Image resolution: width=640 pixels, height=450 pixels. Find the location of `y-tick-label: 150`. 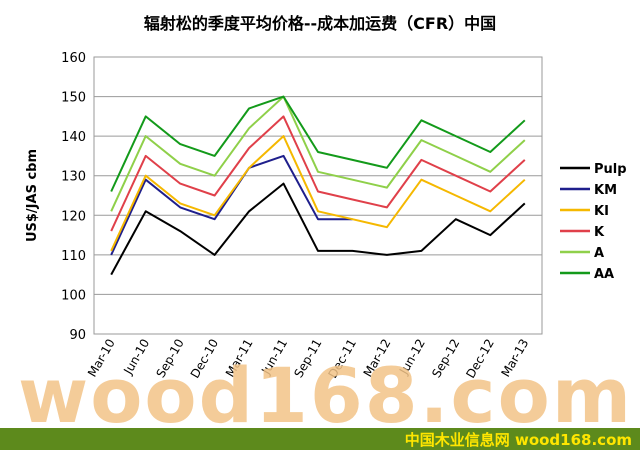

y-tick-label: 150 is located at coordinates (73, 98).